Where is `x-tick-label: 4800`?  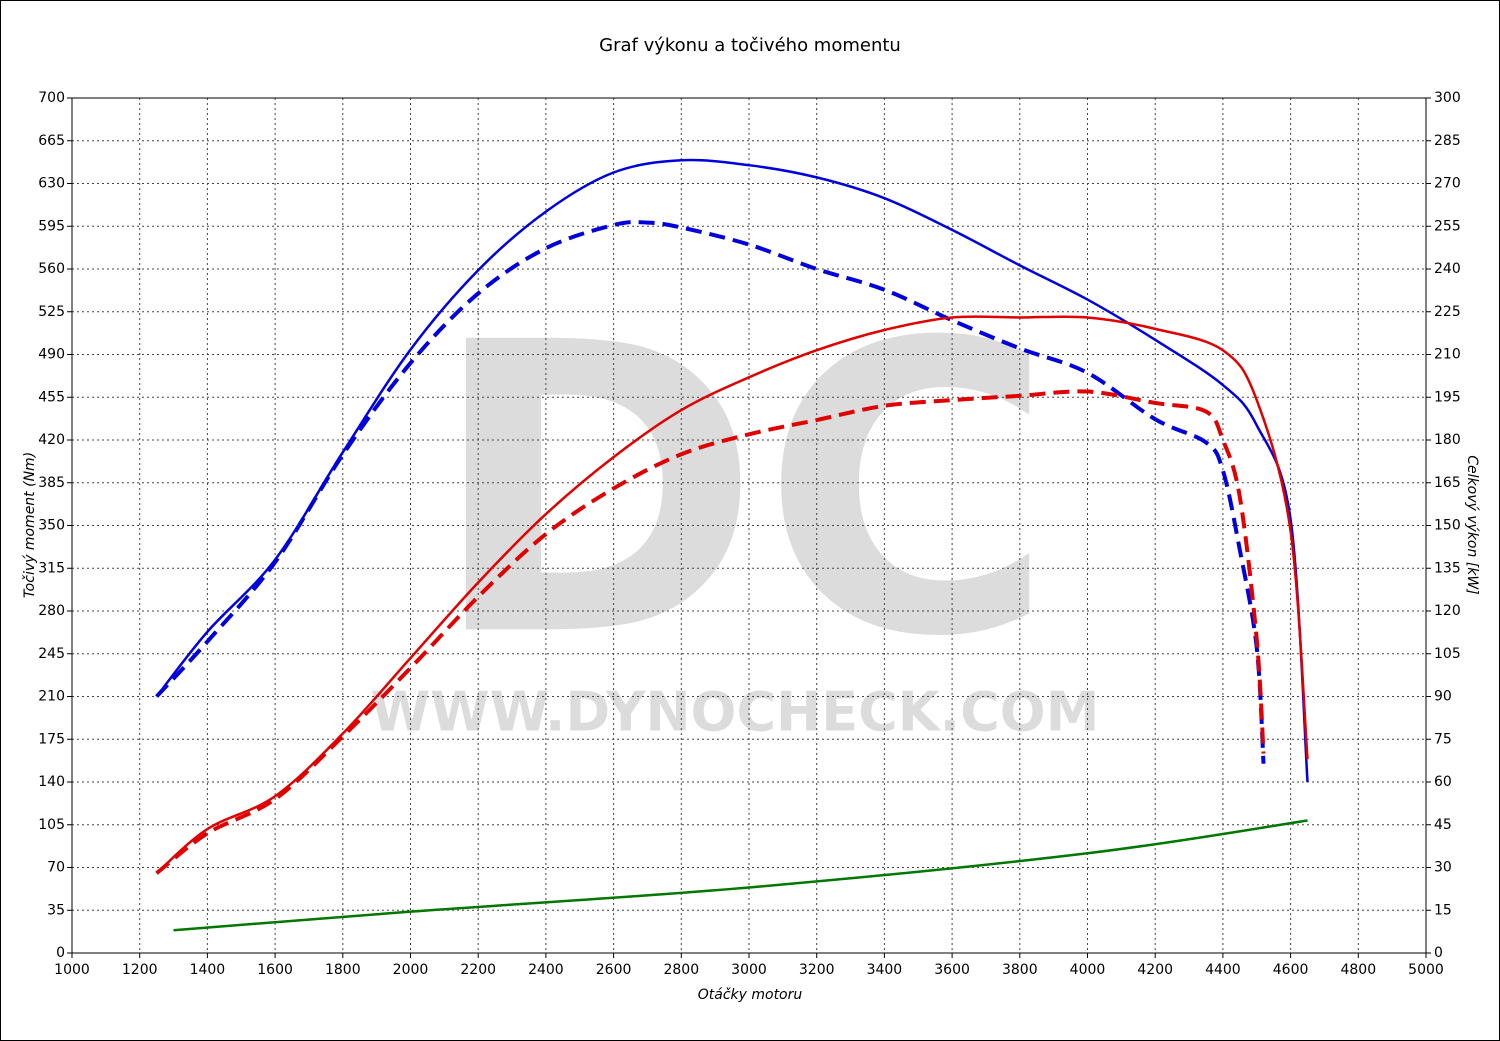 x-tick-label: 4800 is located at coordinates (1358, 970).